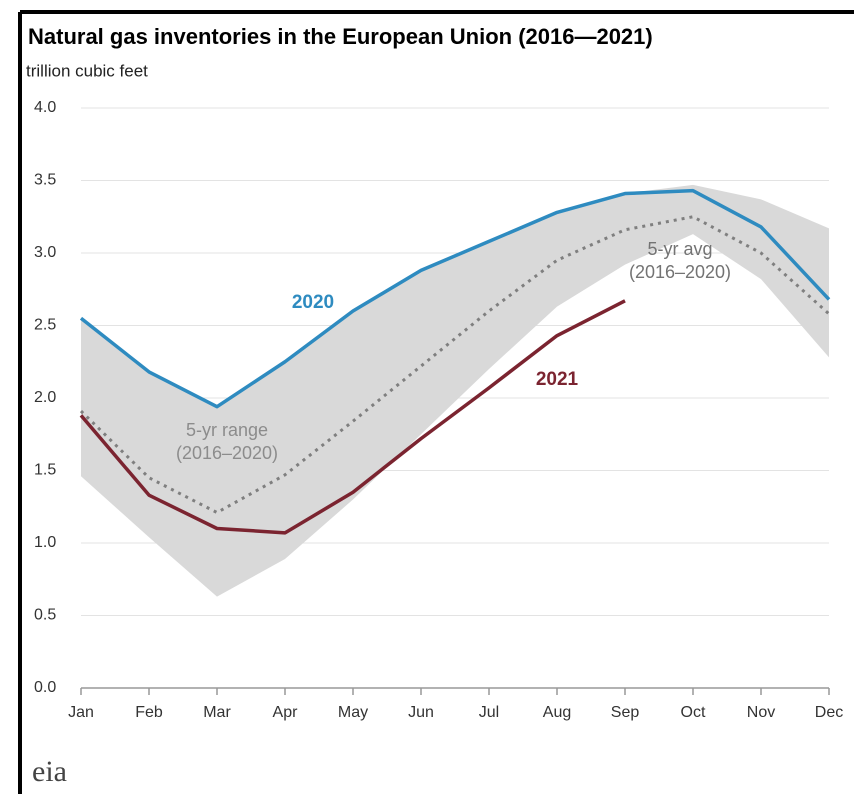 The image size is (854, 794). Describe the element at coordinates (693, 712) in the screenshot. I see `x-tick-label: Oct` at that location.